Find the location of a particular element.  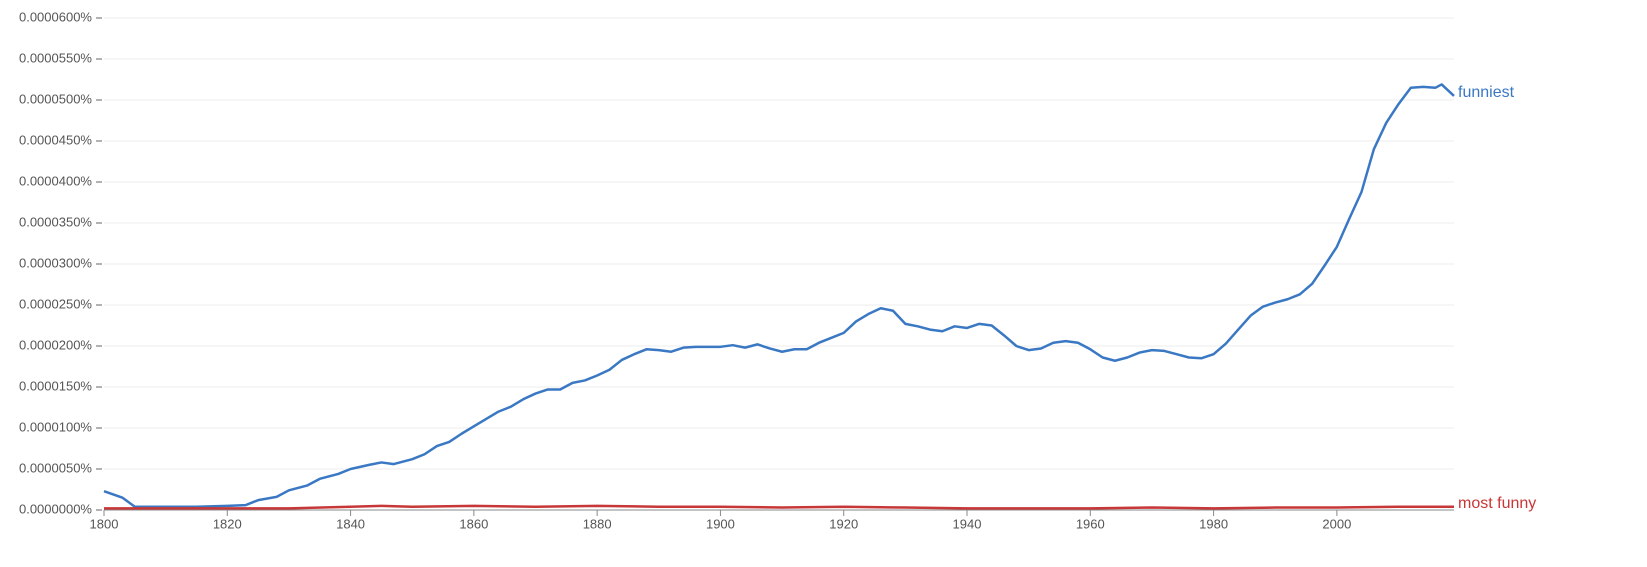

y-tick-label: 0.0000250% is located at coordinates (55, 303).